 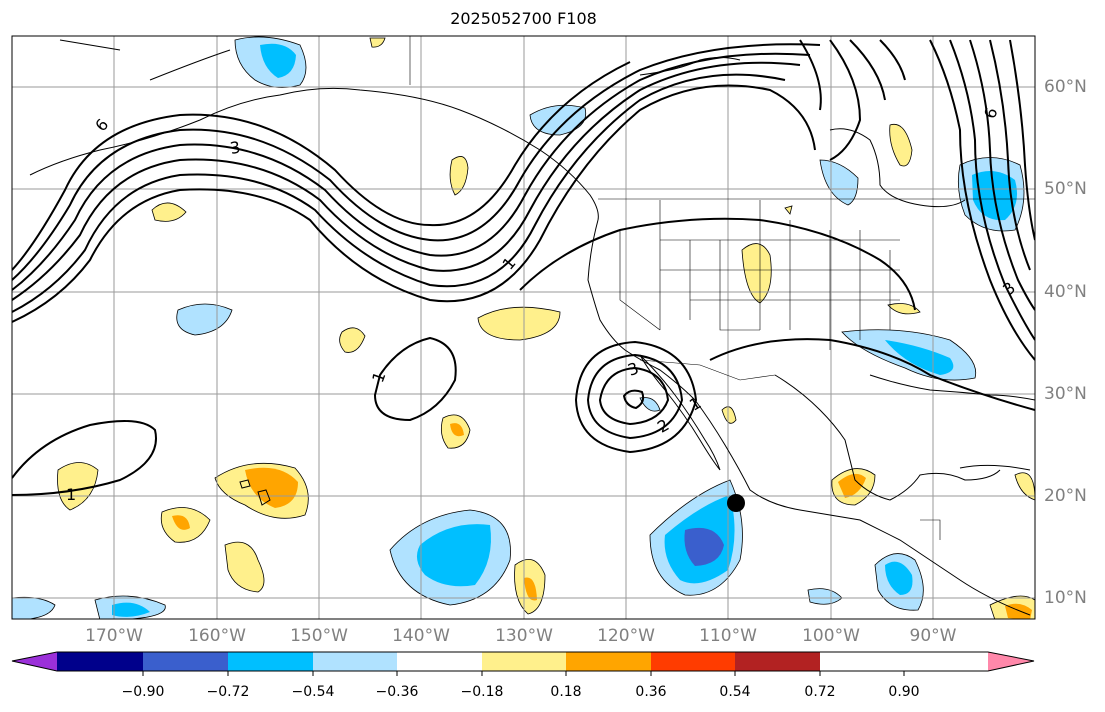 What do you see at coordinates (1065, 189) in the screenshot?
I see `lat-label: 50°N` at bounding box center [1065, 189].